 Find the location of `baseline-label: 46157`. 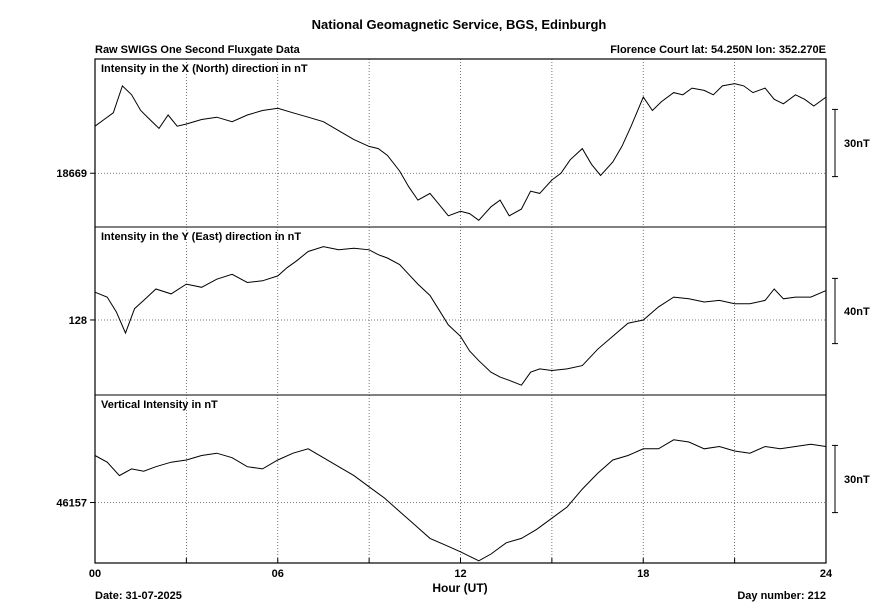

baseline-label: 46157 is located at coordinates (71, 504).